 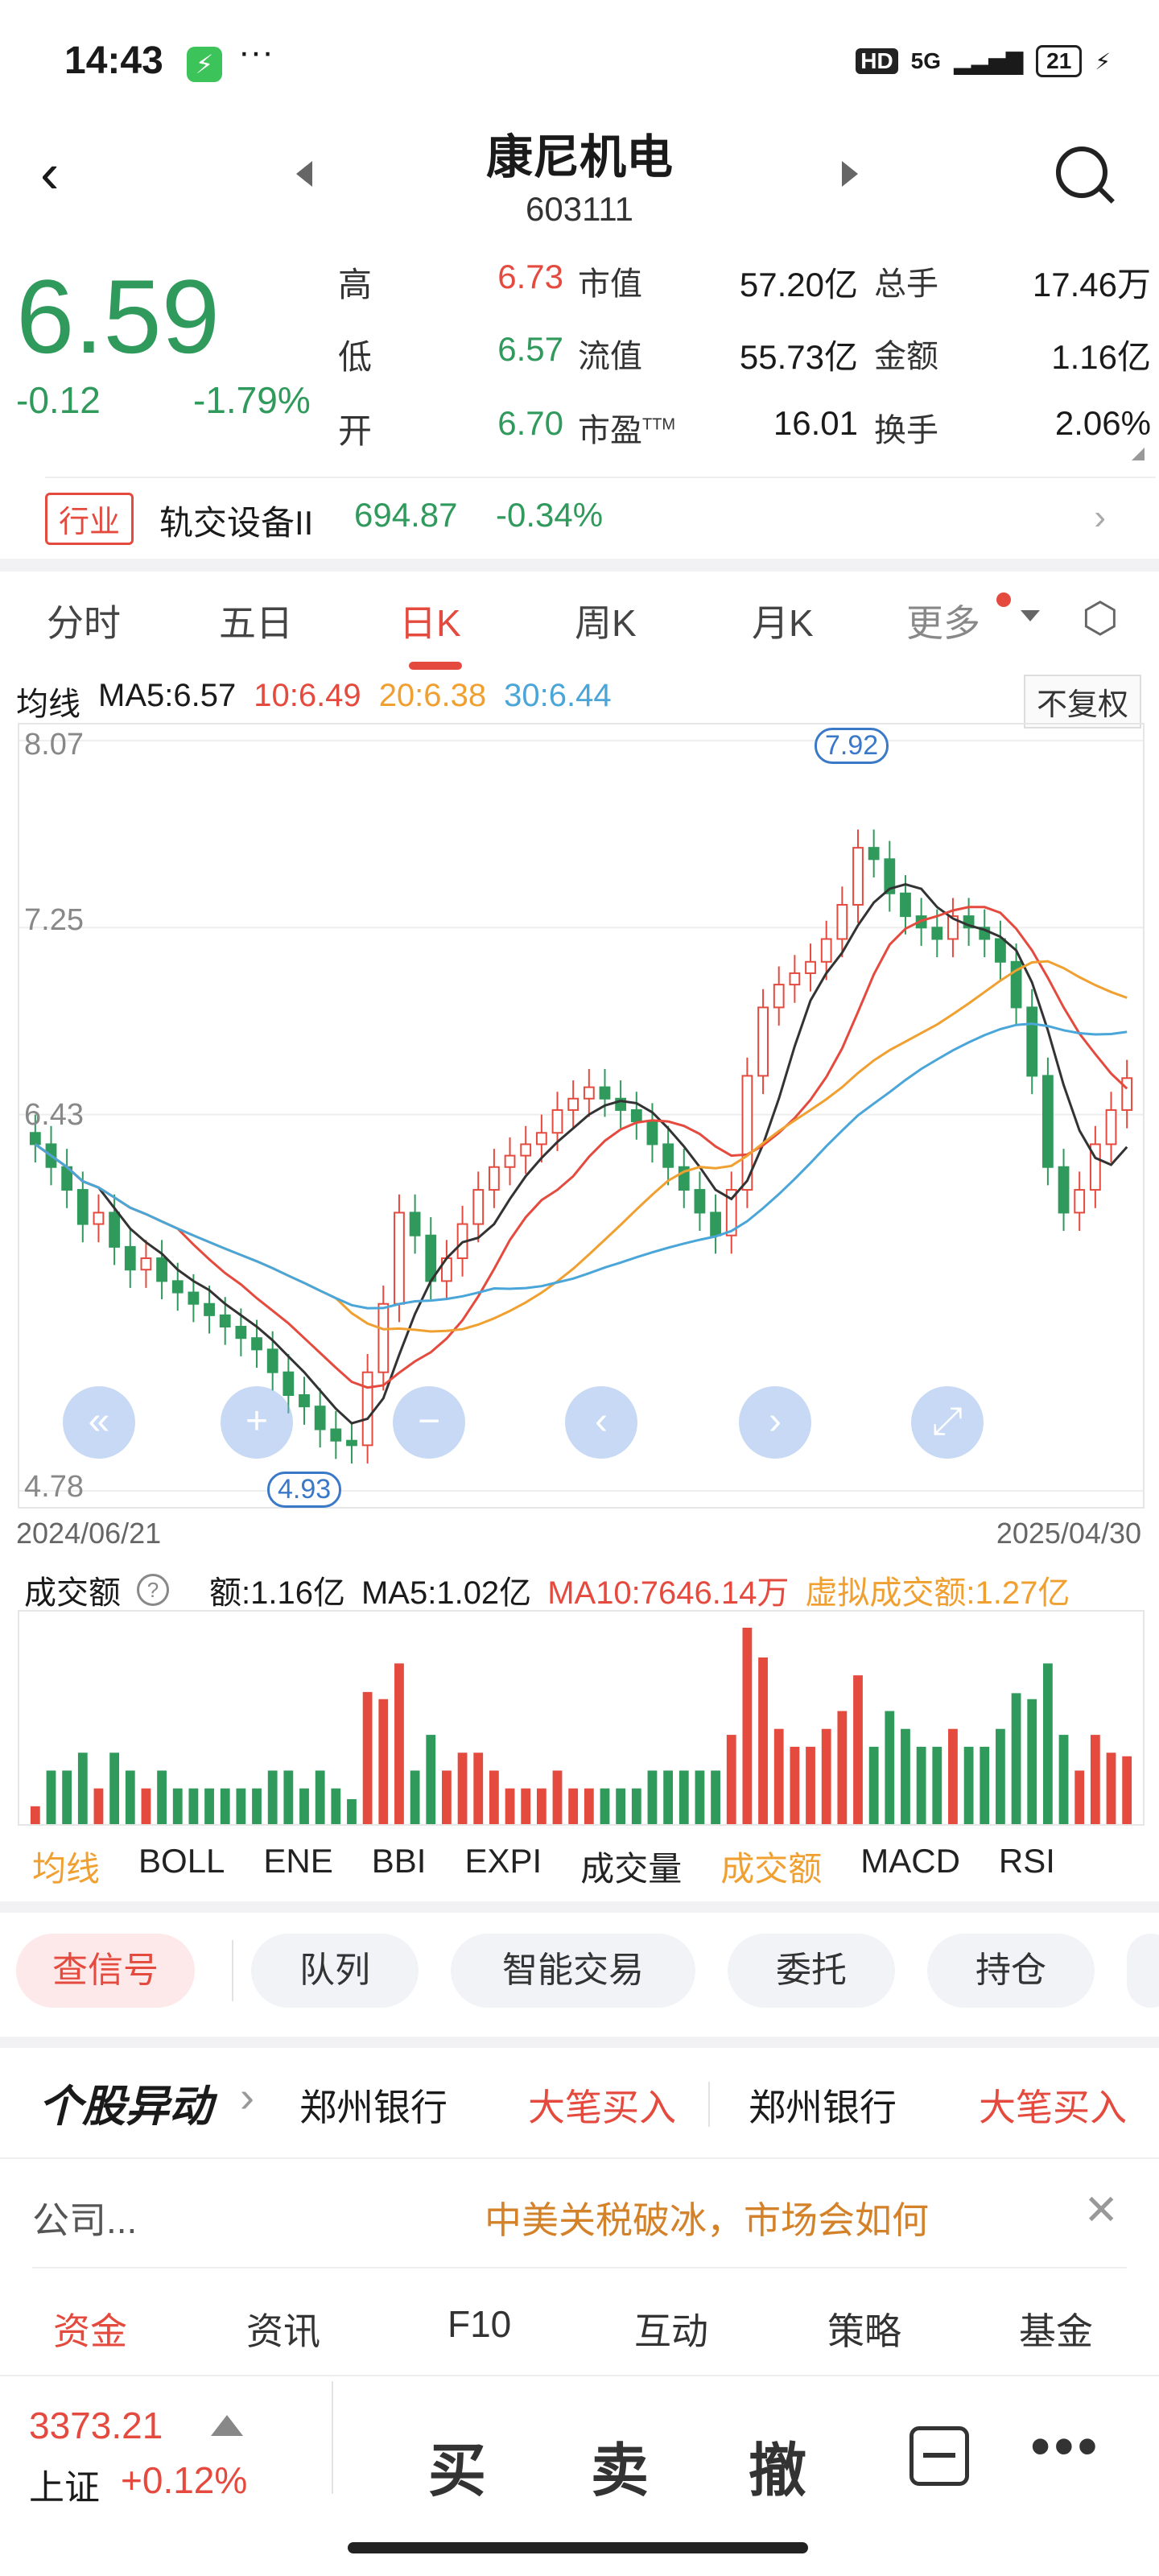 What do you see at coordinates (99, 1422) in the screenshot?
I see `rewind-button: «` at bounding box center [99, 1422].